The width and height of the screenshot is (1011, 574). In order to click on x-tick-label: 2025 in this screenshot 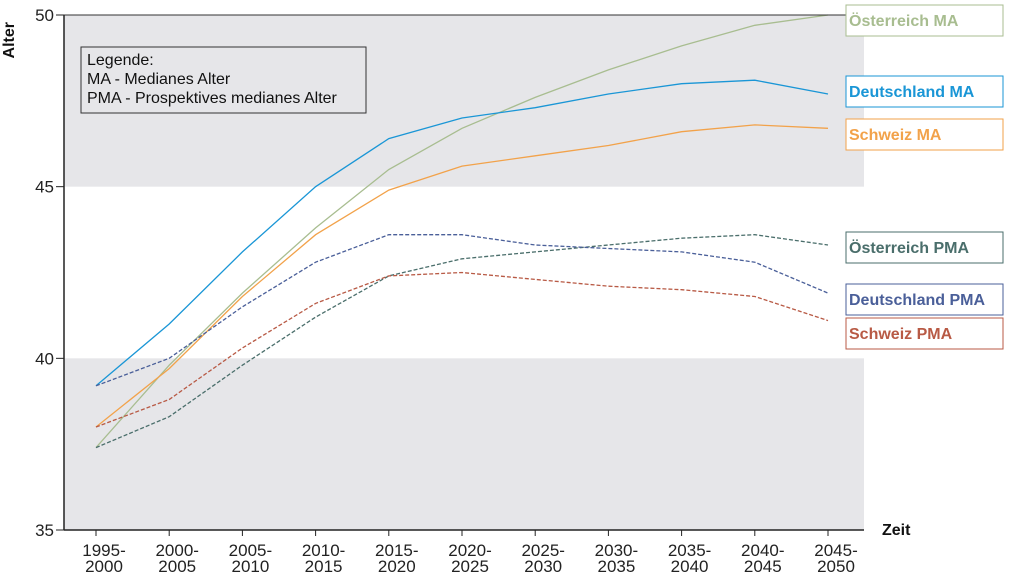, I will do `click(470, 565)`.